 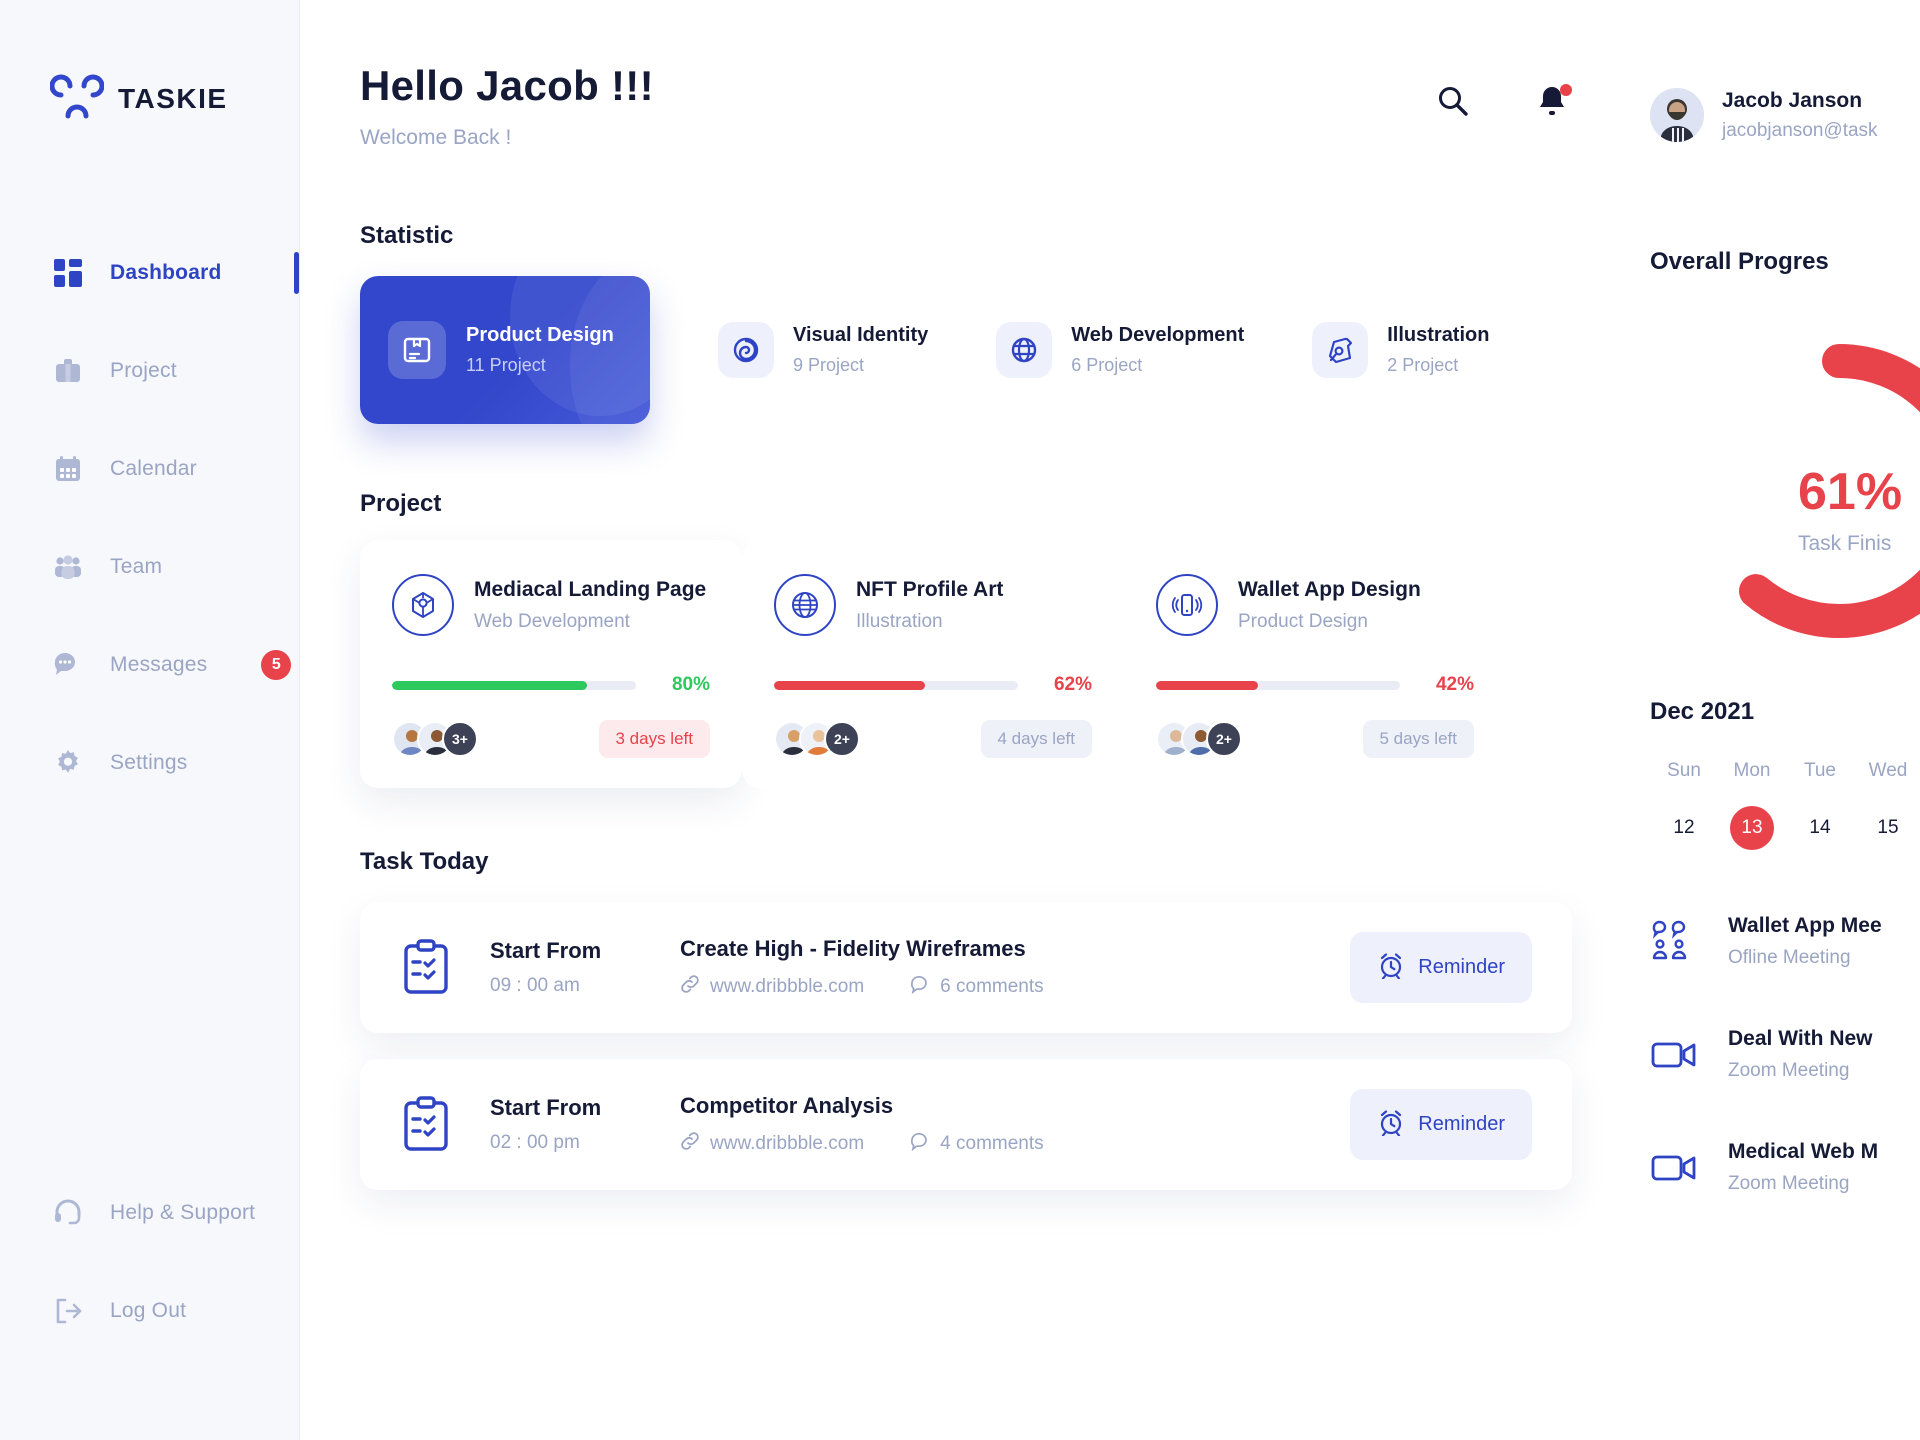 What do you see at coordinates (1785, 1054) in the screenshot?
I see `meeting-item: Deal With New Zoom Meeting` at bounding box center [1785, 1054].